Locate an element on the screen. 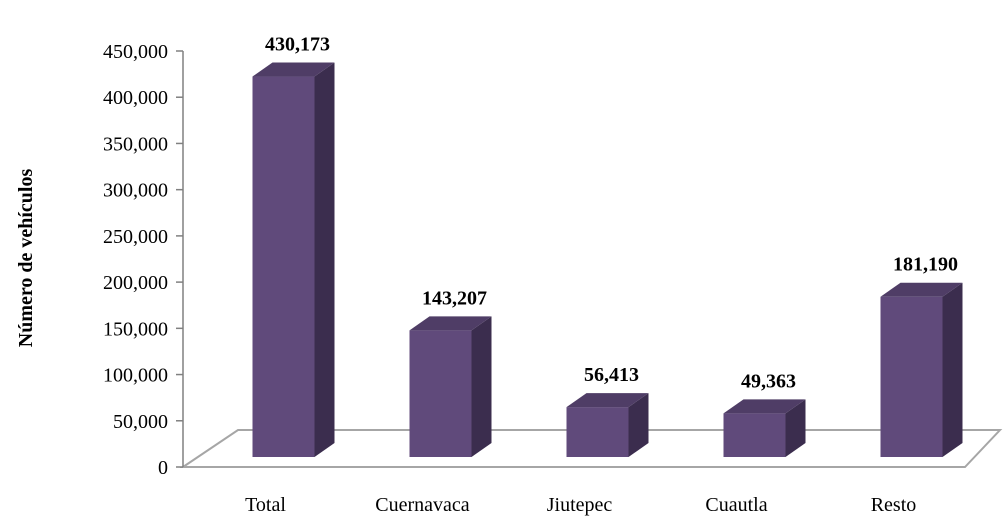 The image size is (1003, 520). floor-outline is located at coordinates (591, 448).